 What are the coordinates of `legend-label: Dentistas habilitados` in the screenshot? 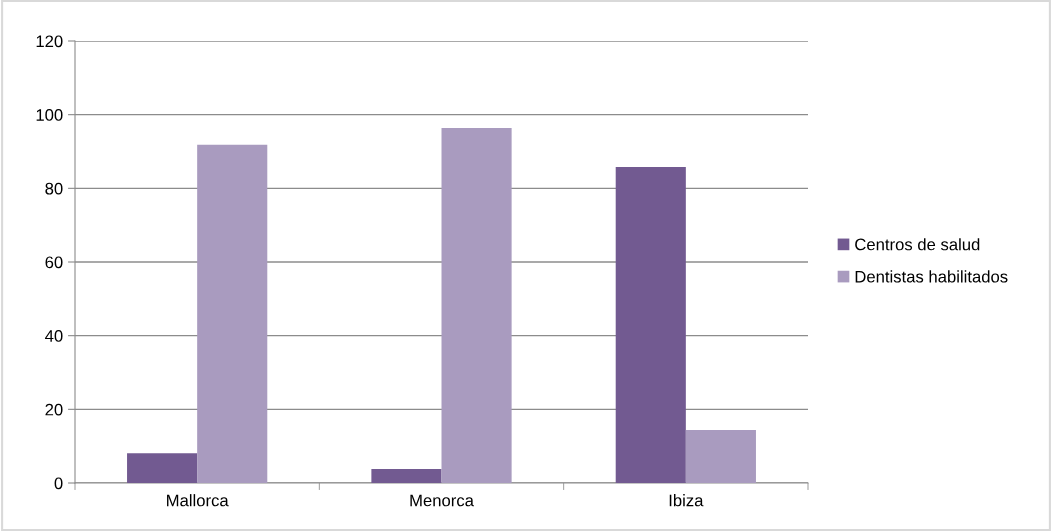 It's located at (931, 276).